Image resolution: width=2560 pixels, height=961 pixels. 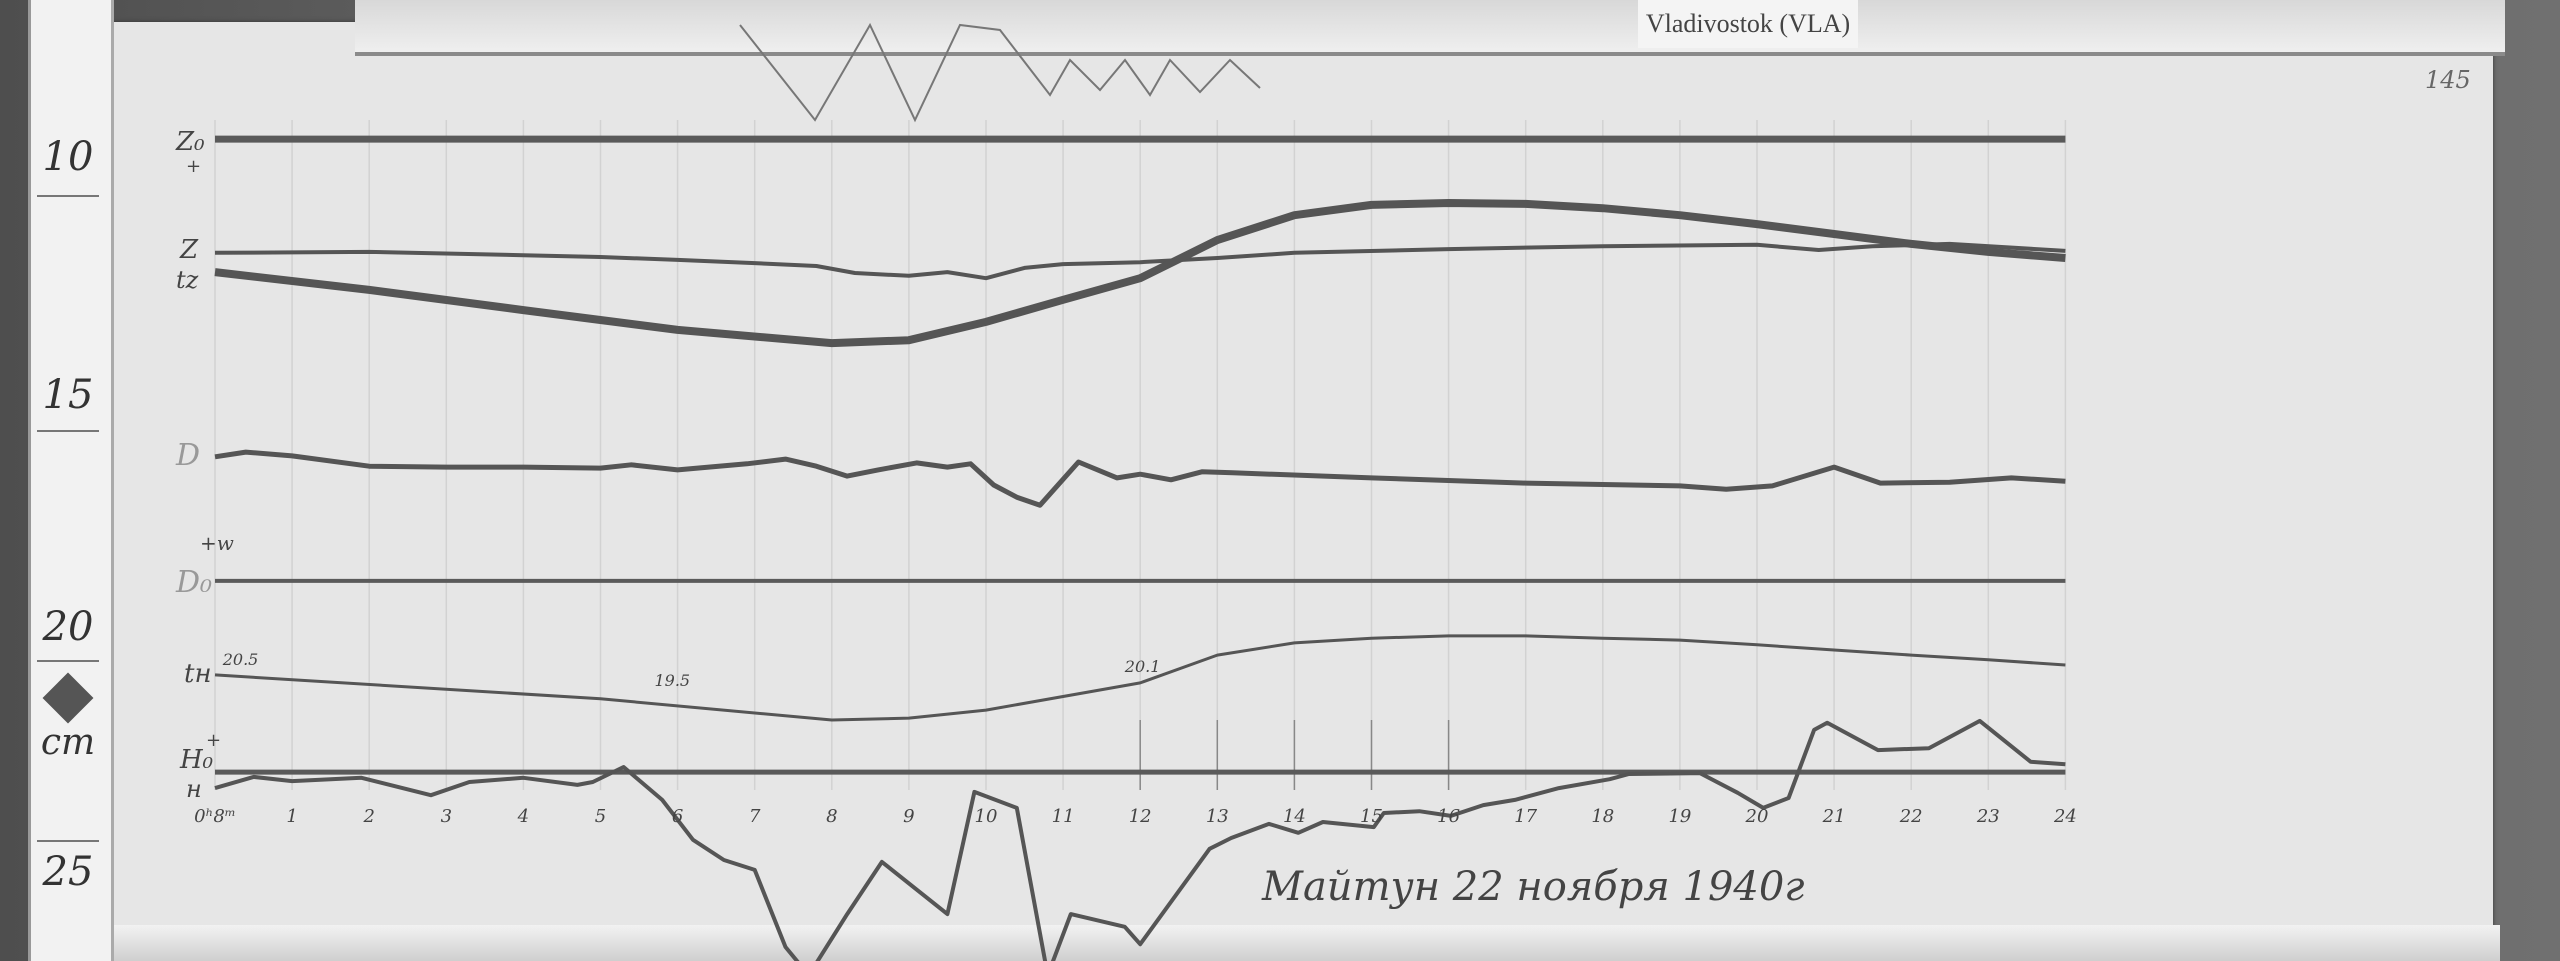 What do you see at coordinates (68, 780) in the screenshot?
I see `ruler-cell-cm: cm` at bounding box center [68, 780].